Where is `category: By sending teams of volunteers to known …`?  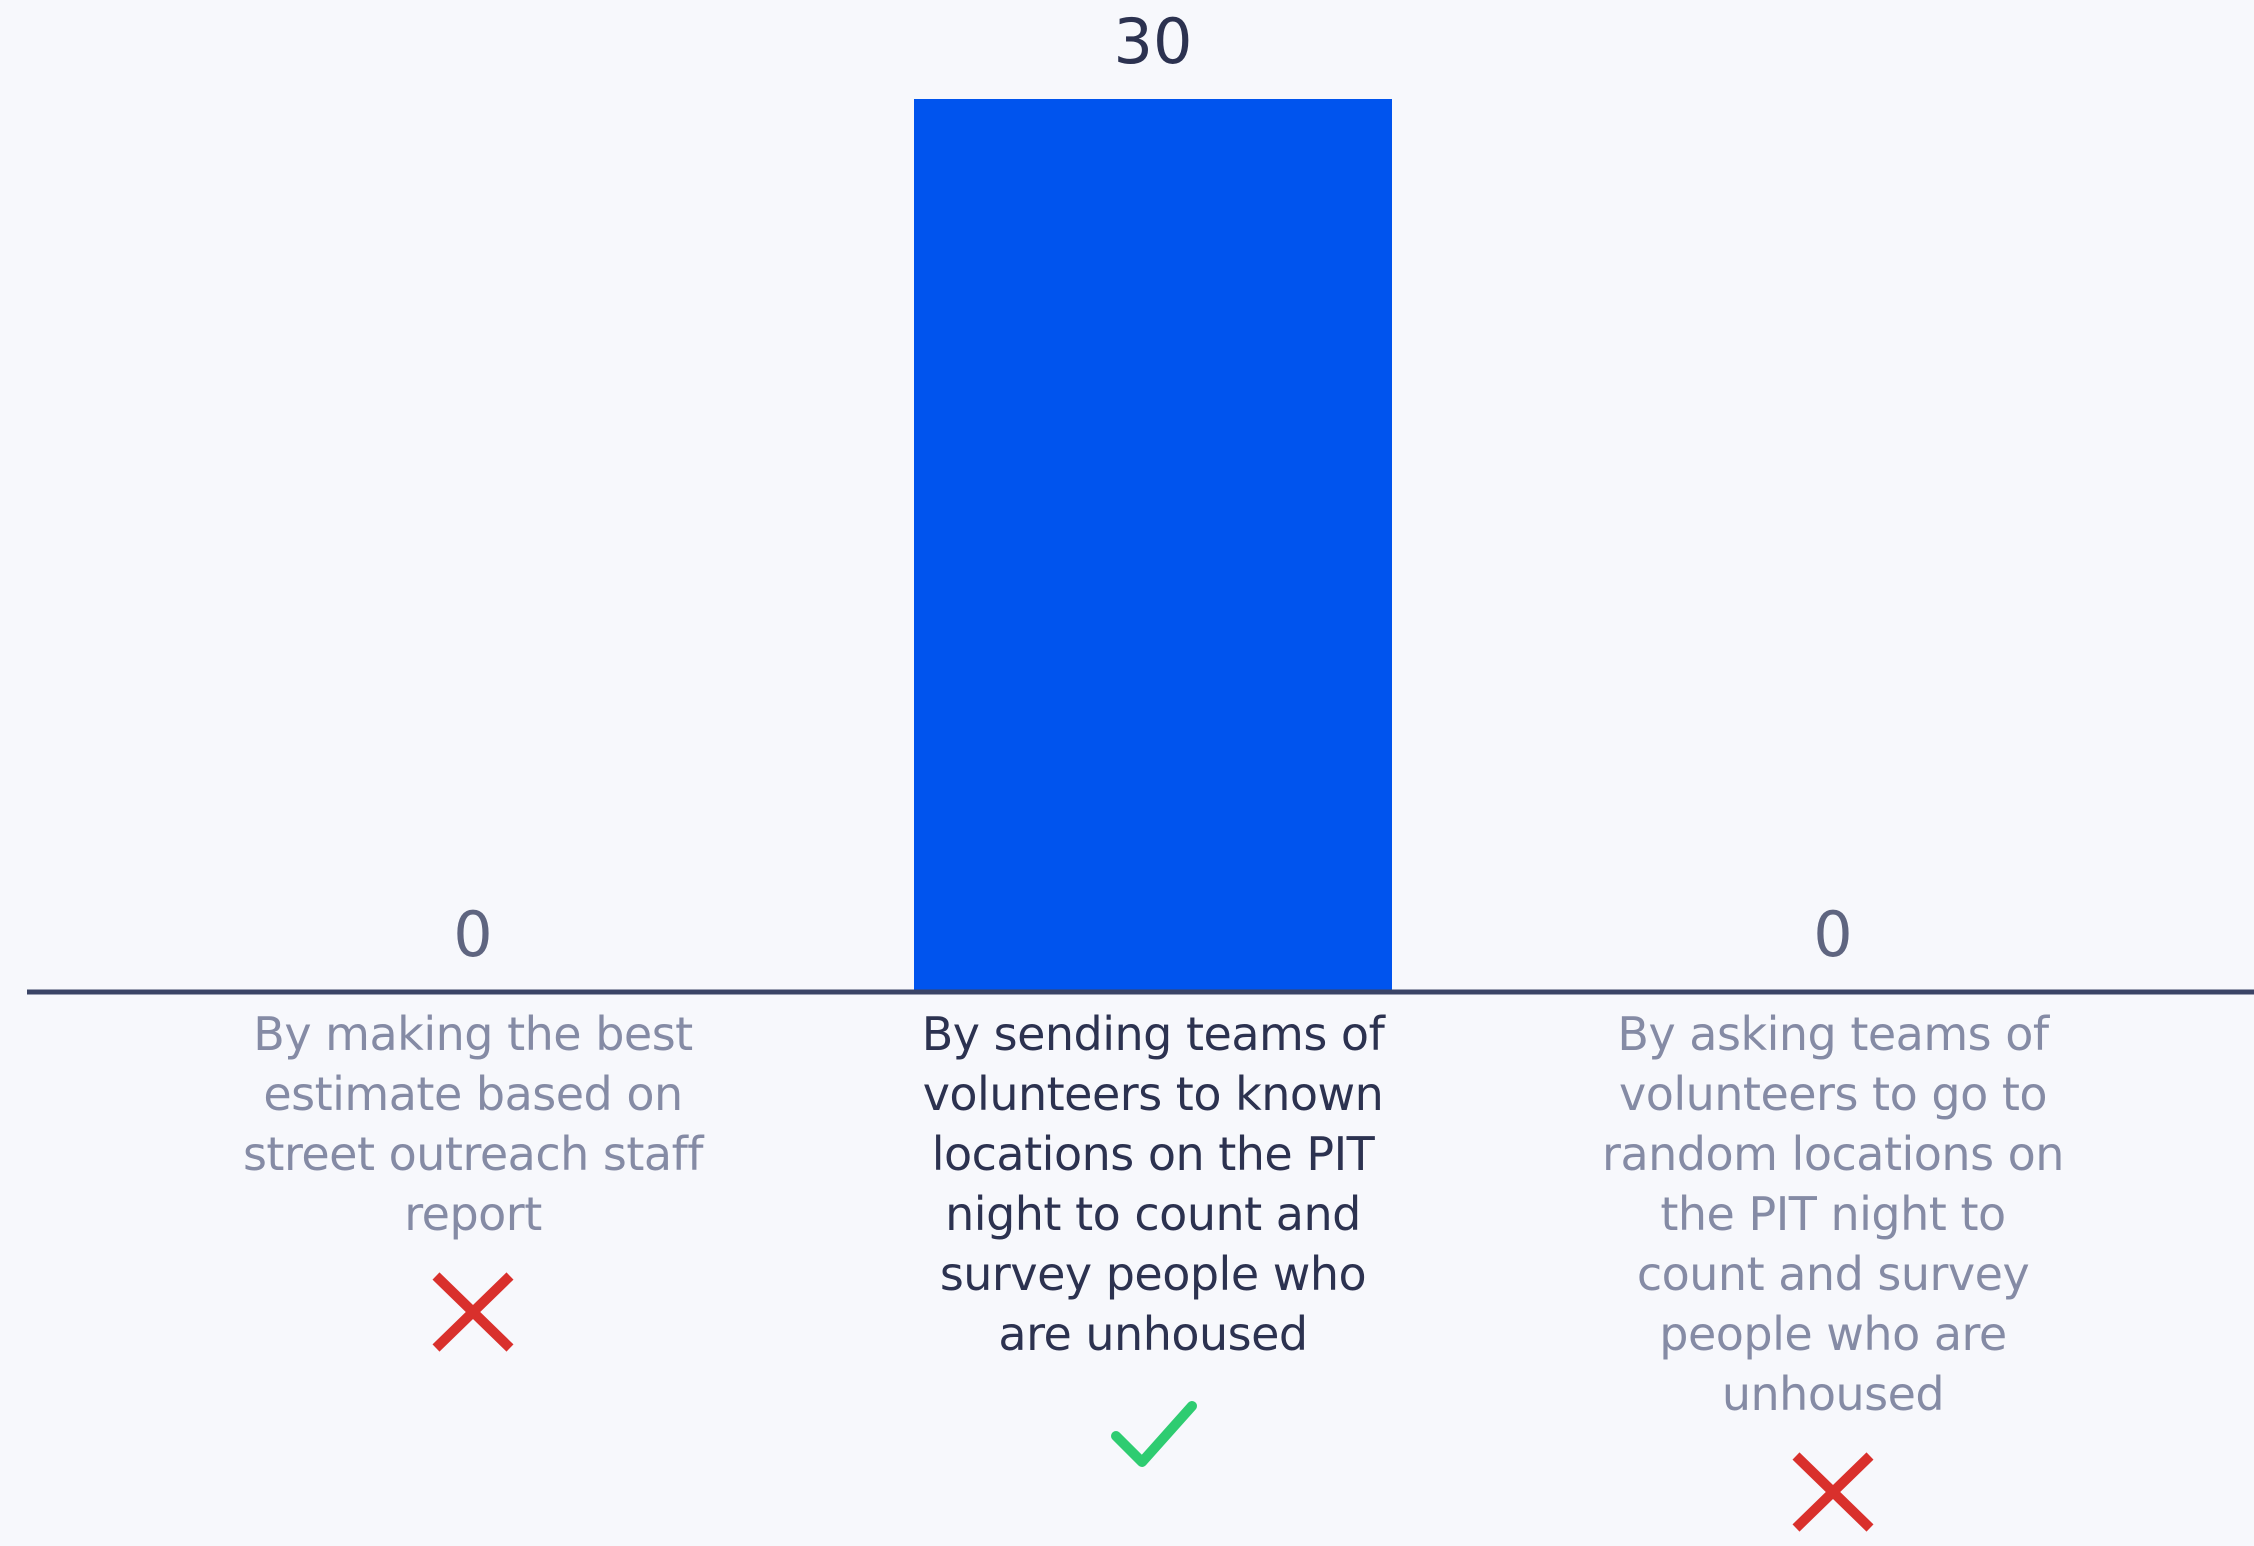
category: By sending teams of volunteers to known … is located at coordinates (1153, 1238).